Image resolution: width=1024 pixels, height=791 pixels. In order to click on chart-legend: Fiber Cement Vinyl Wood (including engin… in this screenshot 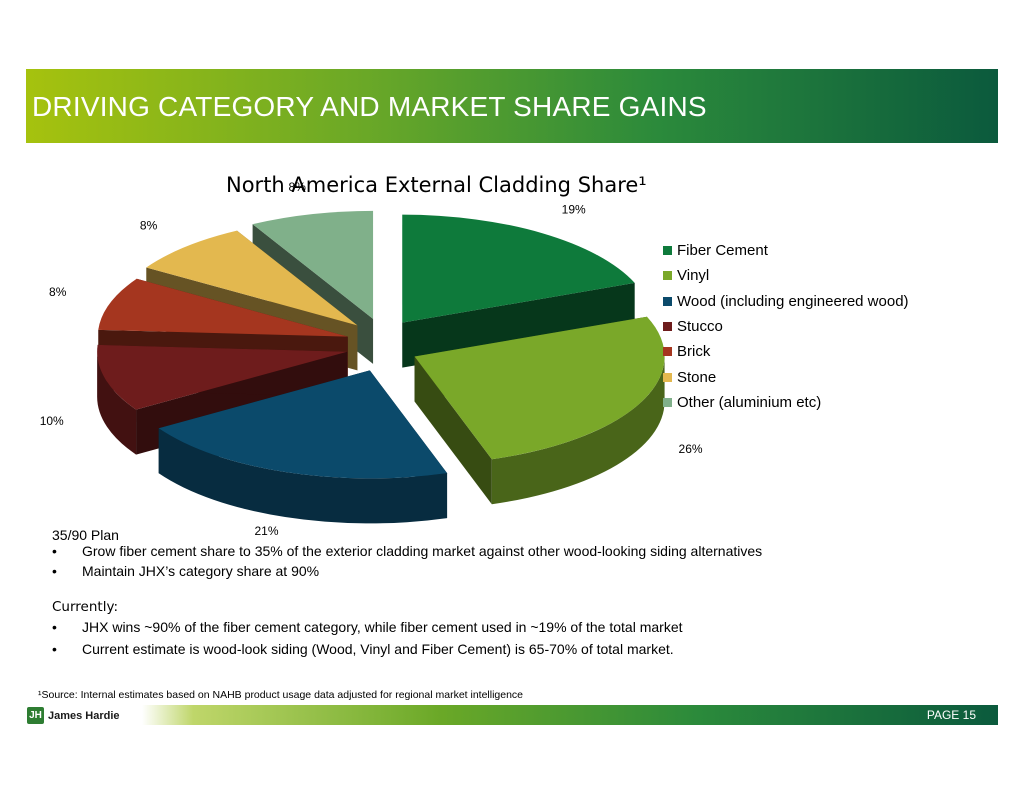, I will do `click(786, 326)`.